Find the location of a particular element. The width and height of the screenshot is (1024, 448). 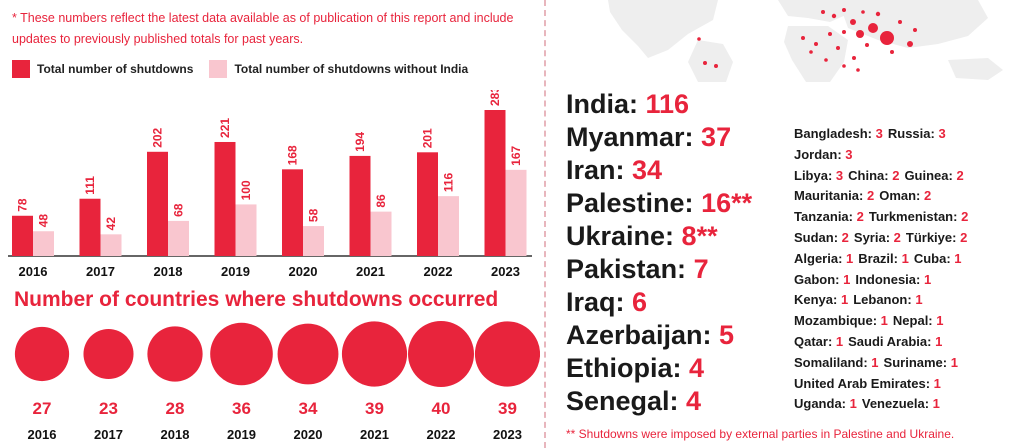

data-label-total-2016: 78 is located at coordinates (23, 205).